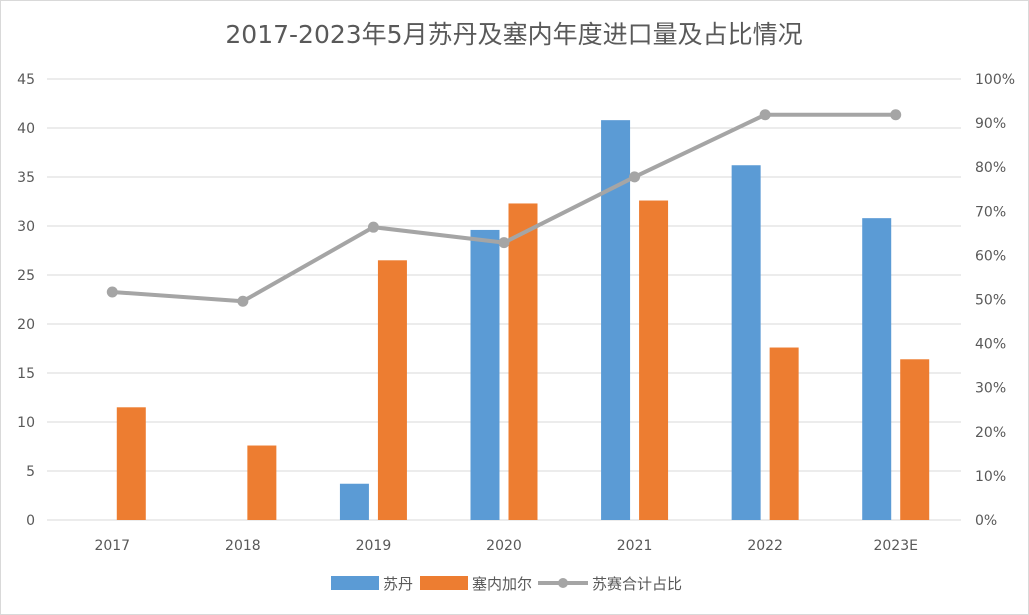 This screenshot has height=615, width=1029. I want to click on x-tick-label: 2020, so click(504, 546).